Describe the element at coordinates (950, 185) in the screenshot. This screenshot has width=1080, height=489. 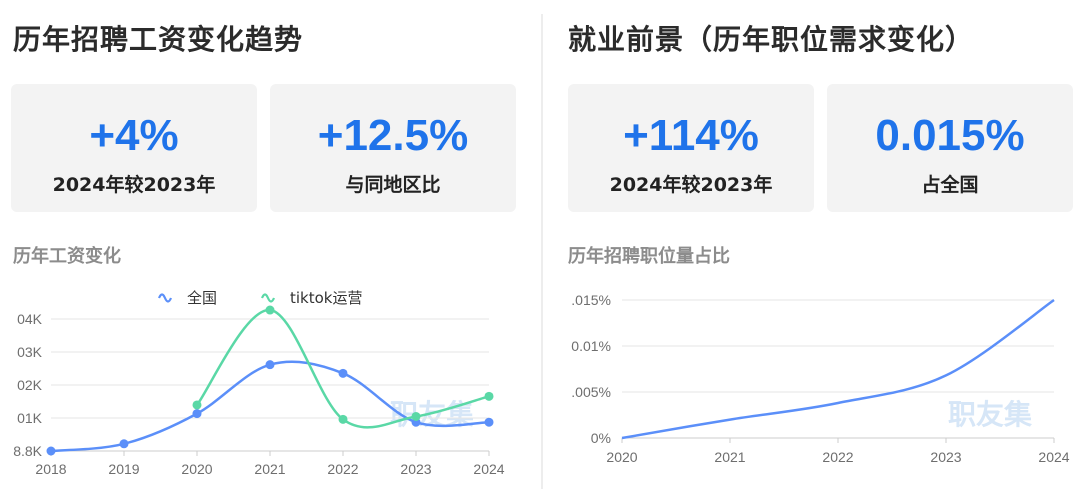
I see `stat-label: 占全国` at that location.